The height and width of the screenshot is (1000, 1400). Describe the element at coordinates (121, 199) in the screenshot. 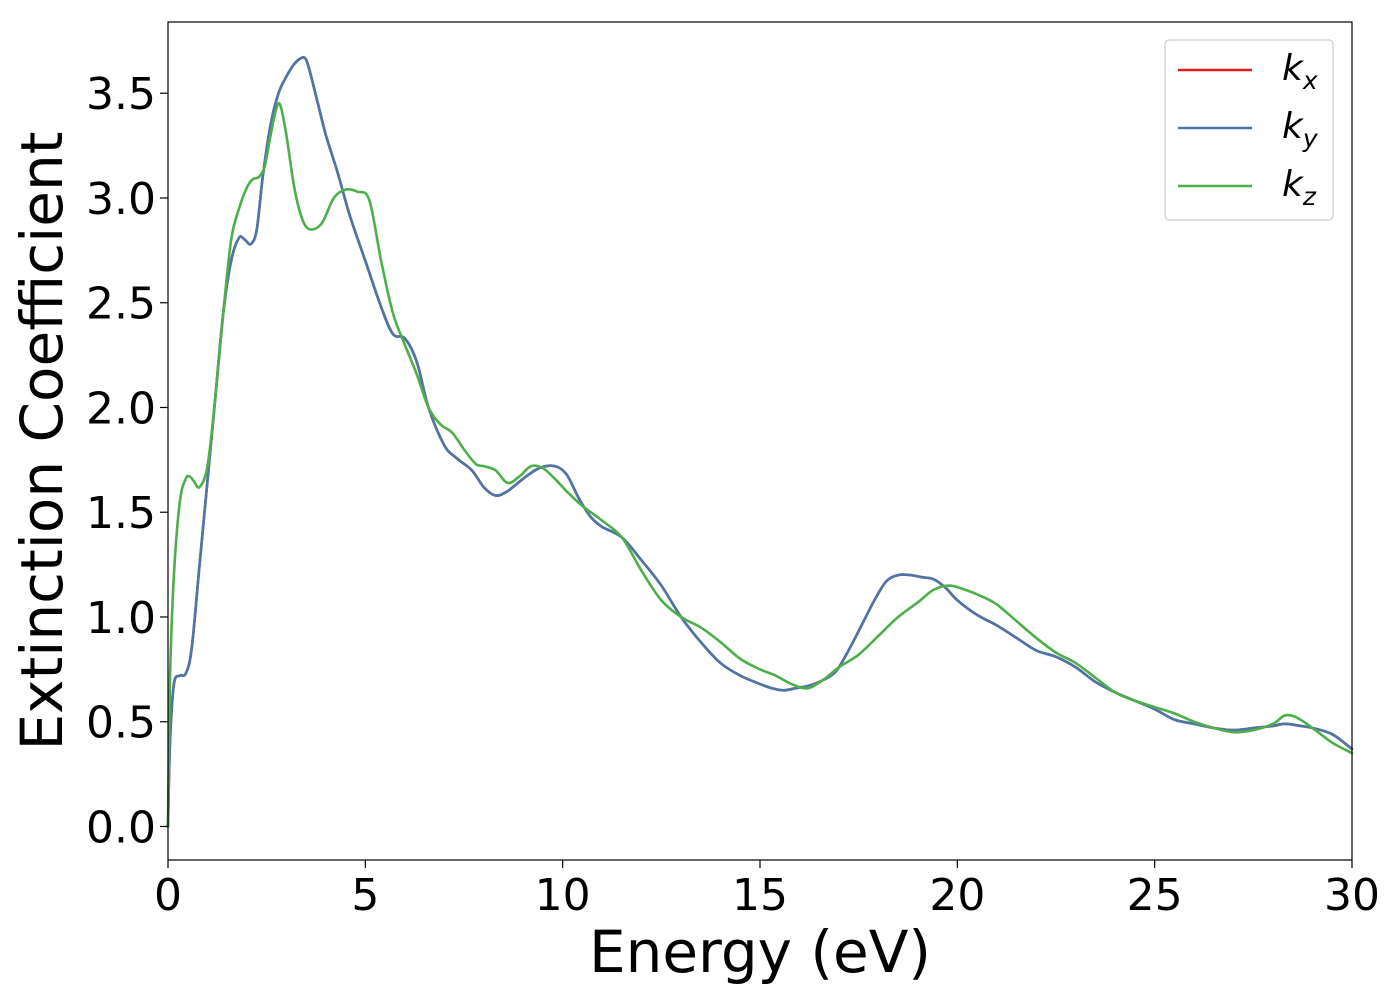

I see `y-tick-label: 3.0` at that location.